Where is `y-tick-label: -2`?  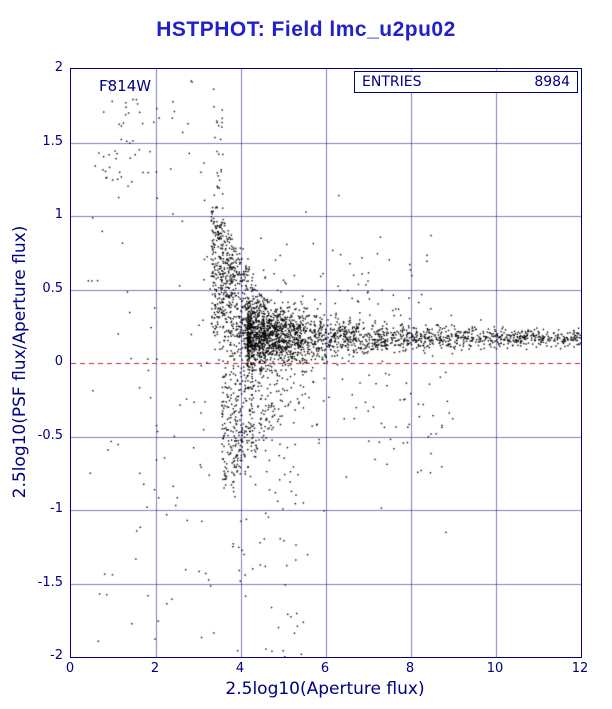 y-tick-label: -2 is located at coordinates (56, 655).